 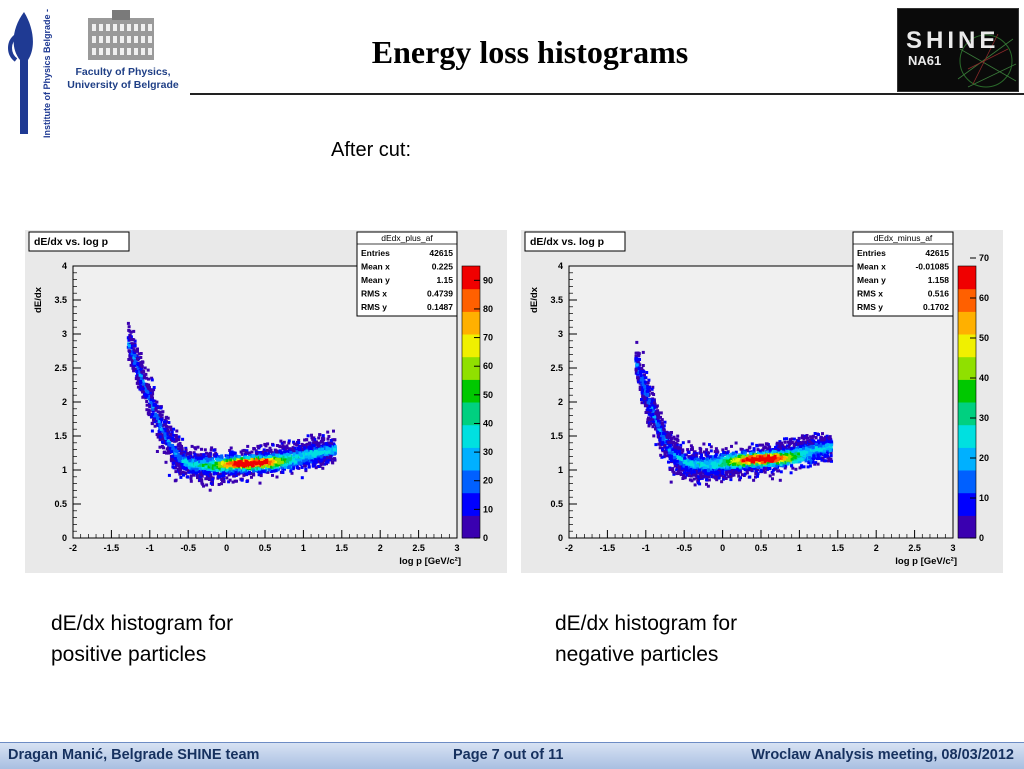 What do you see at coordinates (443, 267) in the screenshot?
I see `stats-value: 0.225` at bounding box center [443, 267].